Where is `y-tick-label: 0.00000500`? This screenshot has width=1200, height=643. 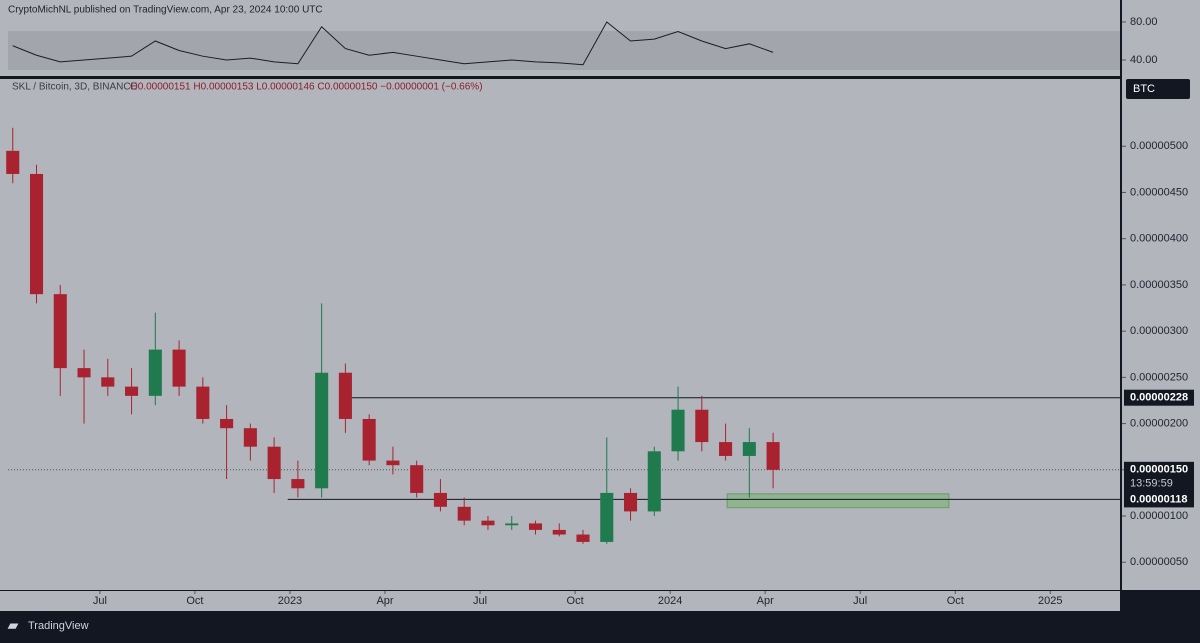
y-tick-label: 0.00000500 is located at coordinates (1159, 146).